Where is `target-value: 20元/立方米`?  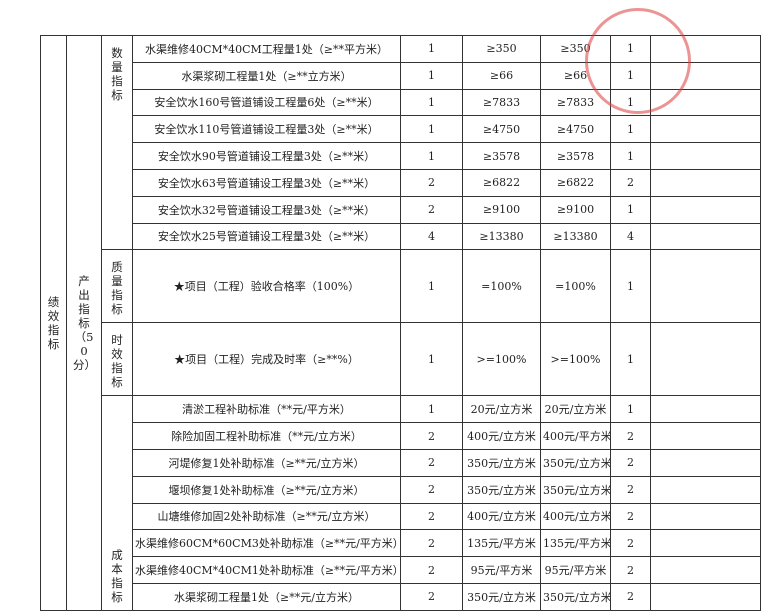 target-value: 20元/立方米 is located at coordinates (501, 409).